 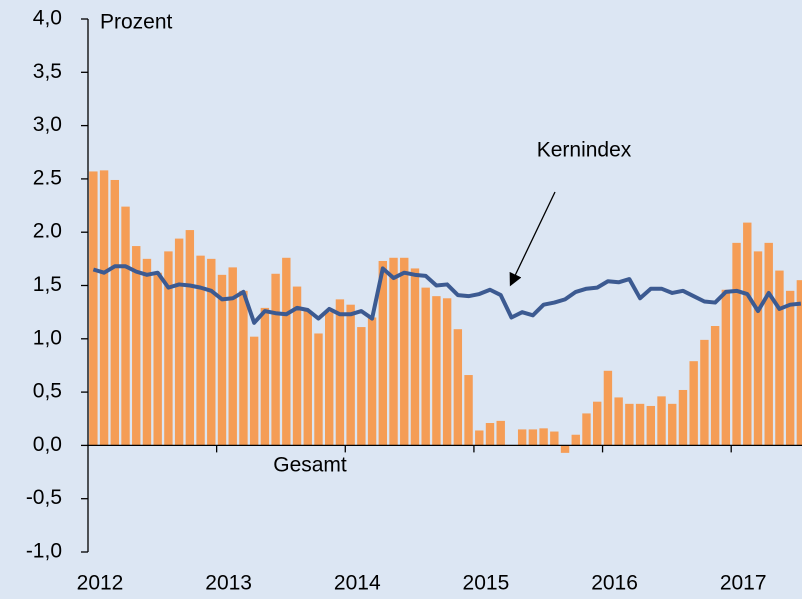 What do you see at coordinates (614, 583) in the screenshot?
I see `x-tick-label: 2016` at bounding box center [614, 583].